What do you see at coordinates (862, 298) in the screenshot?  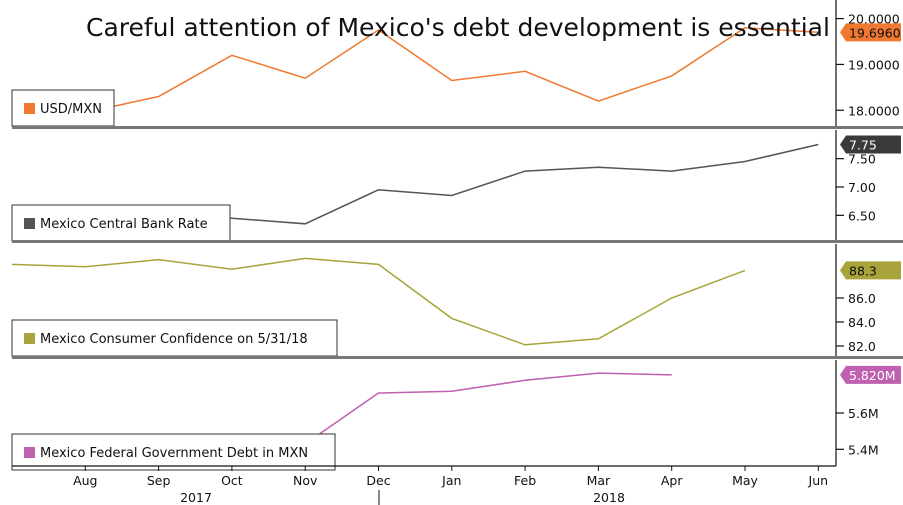 I see `y-tick-label: 86.0` at bounding box center [862, 298].